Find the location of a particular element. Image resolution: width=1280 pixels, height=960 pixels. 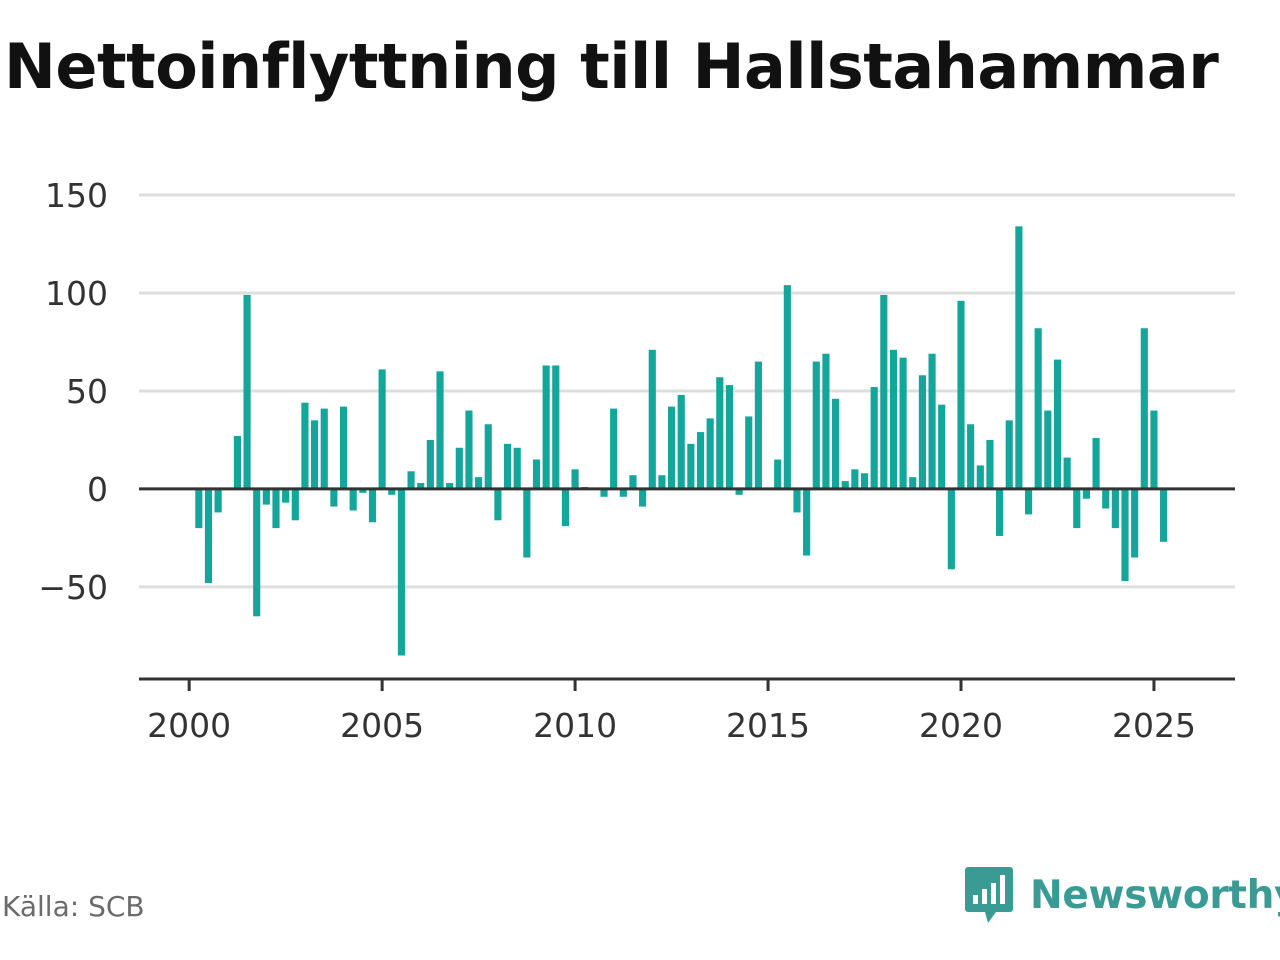

brand-logo: Newsworthy is located at coordinates (1122, 895).